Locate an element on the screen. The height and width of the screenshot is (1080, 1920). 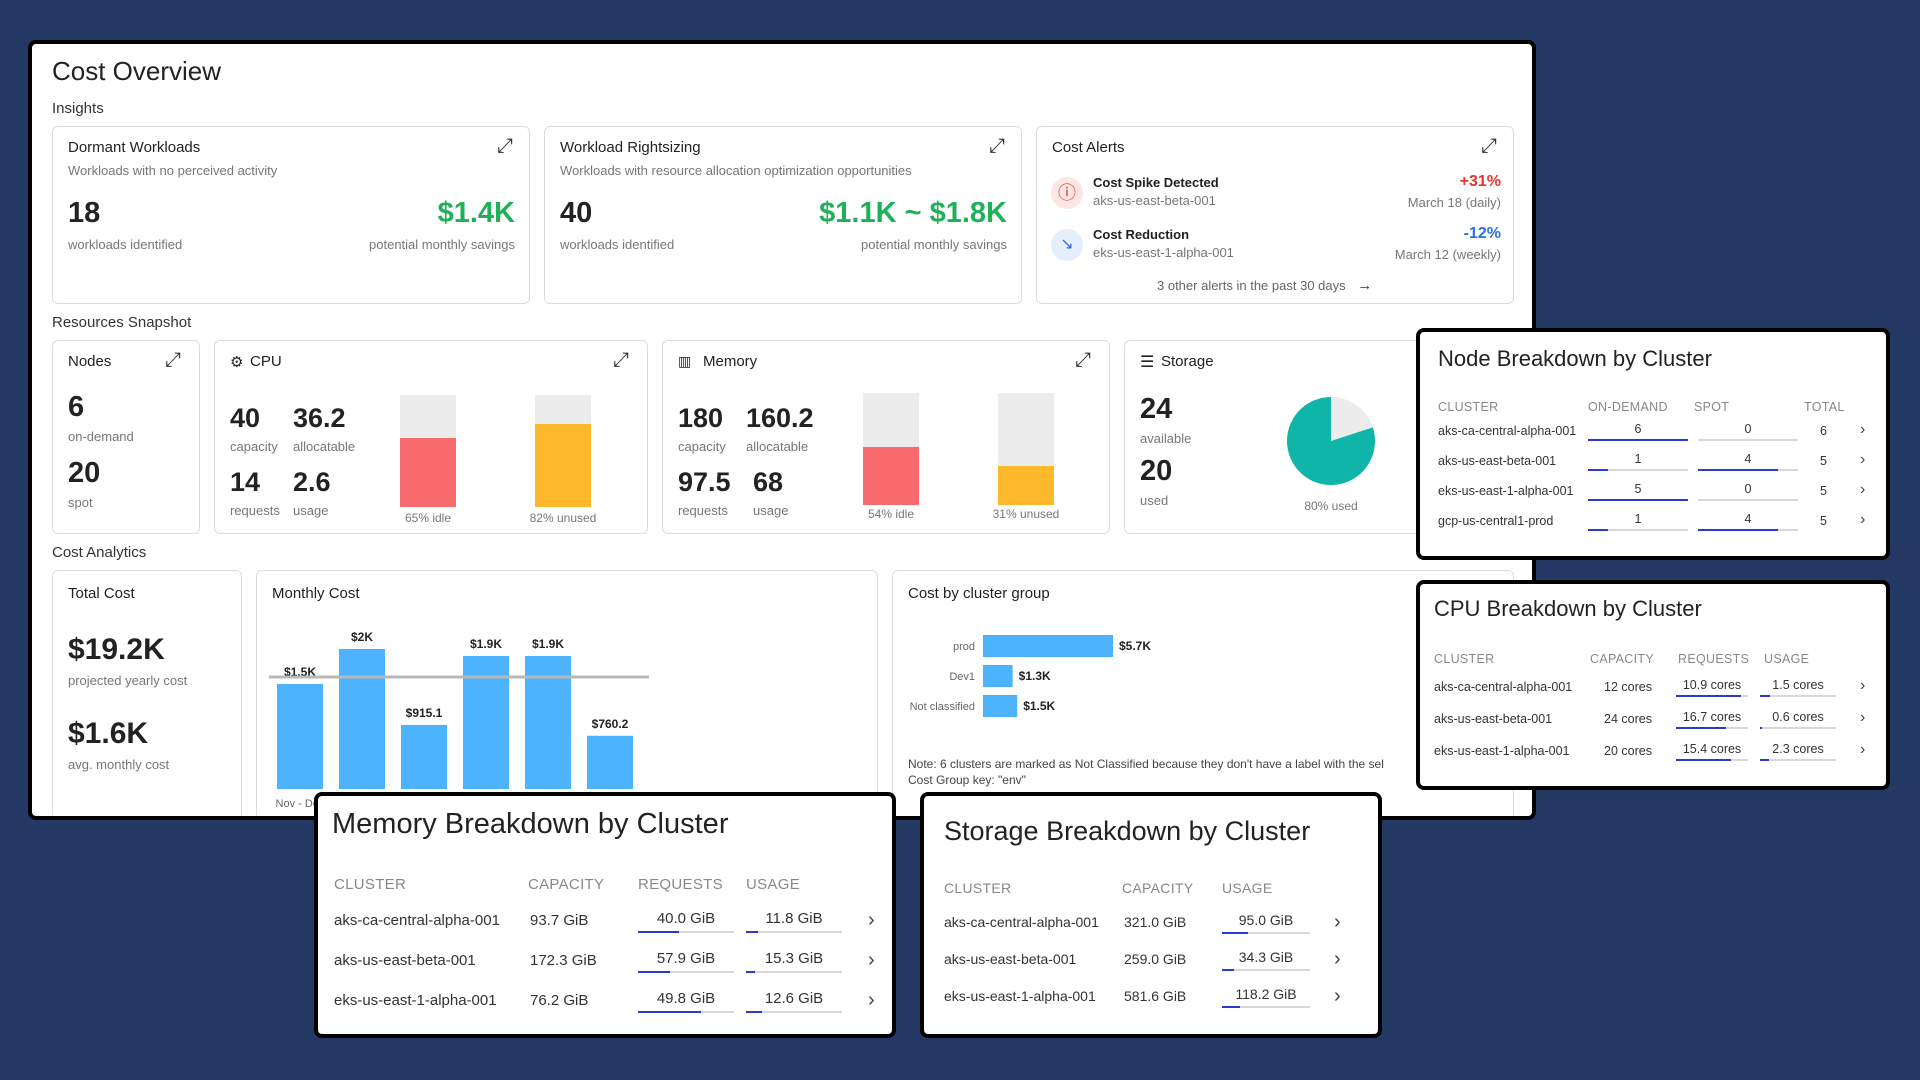
storage-icon: ☰ is located at coordinates (1147, 362).